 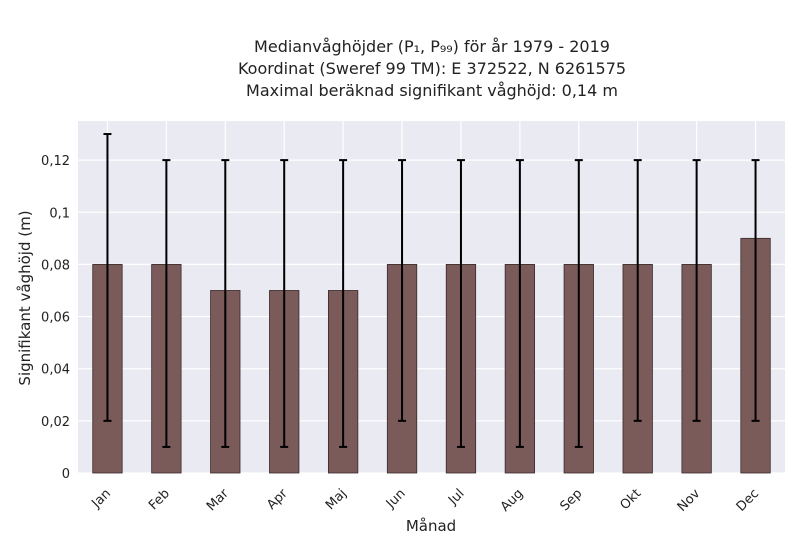 What do you see at coordinates (748, 500) in the screenshot?
I see `x-tick-label-dec: Dec` at bounding box center [748, 500].